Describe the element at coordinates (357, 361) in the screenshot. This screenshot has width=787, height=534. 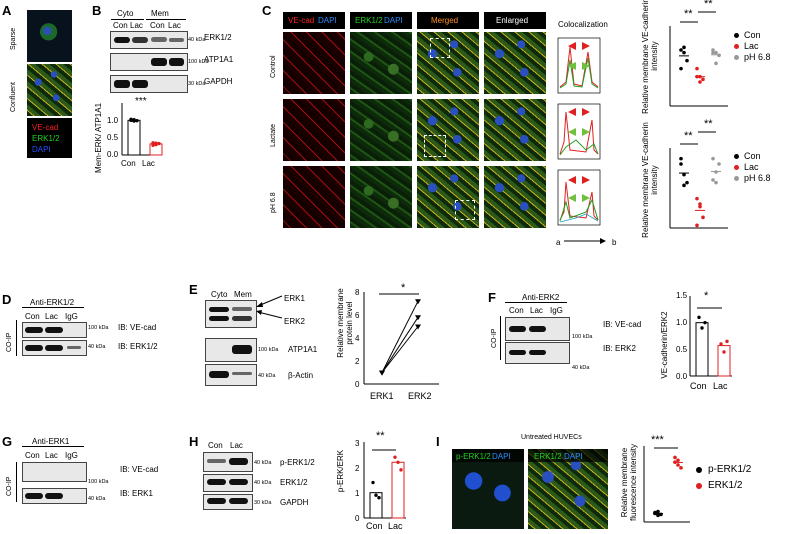
I see `ytick-e-1: 2` at that location.